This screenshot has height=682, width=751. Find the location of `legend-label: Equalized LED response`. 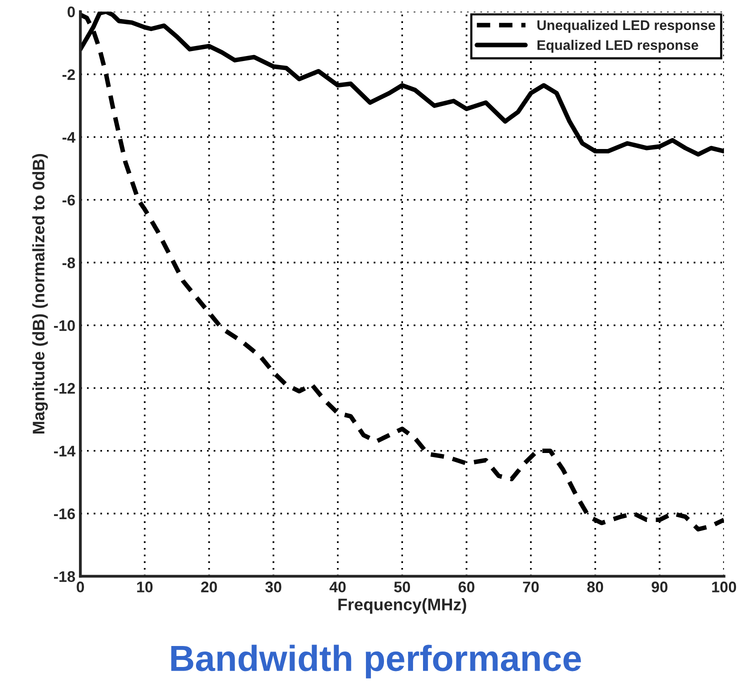

legend-label: Equalized LED response is located at coordinates (618, 46).